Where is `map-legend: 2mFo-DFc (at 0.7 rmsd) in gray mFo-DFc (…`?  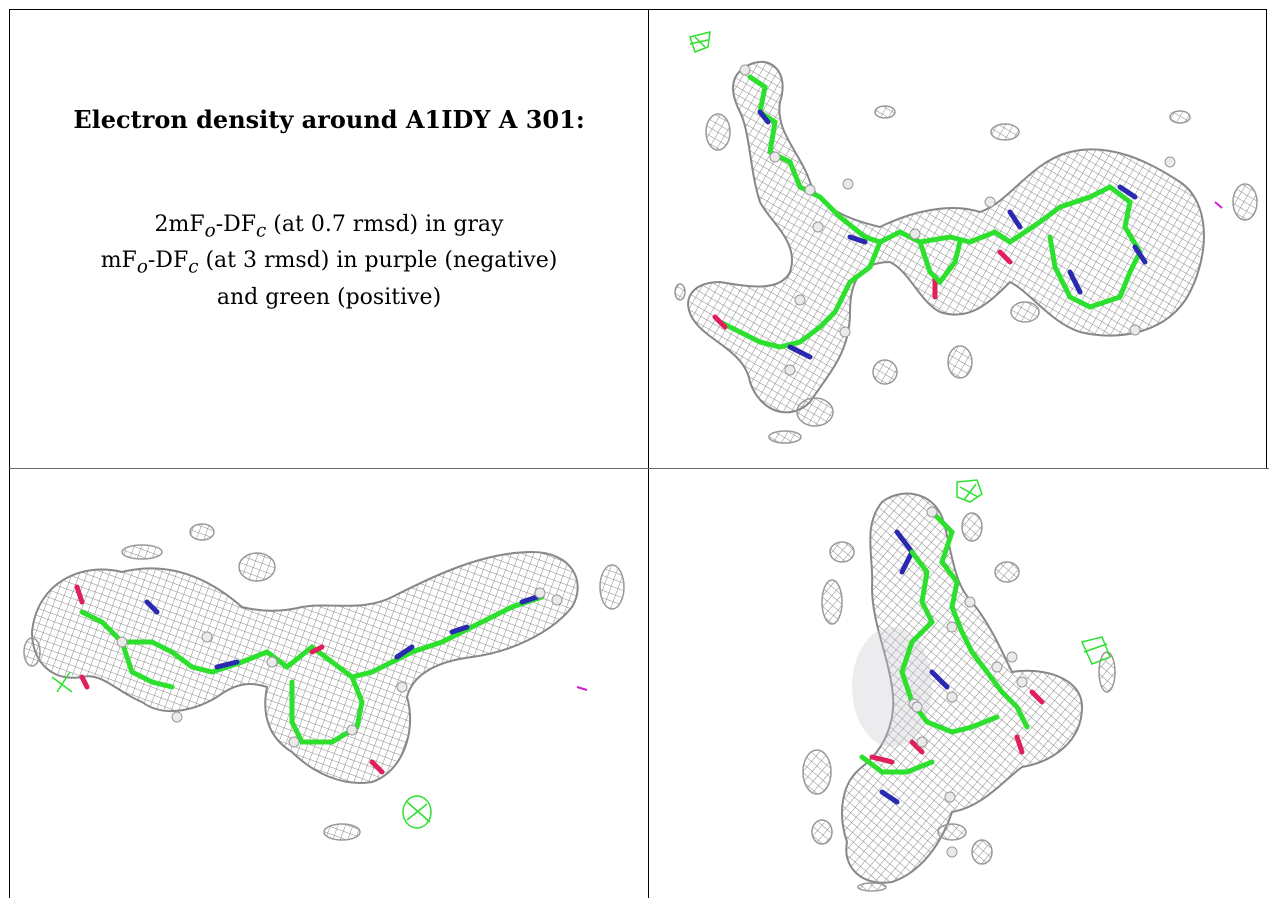
map-legend: 2mFo-DFc (at 0.7 rmsd) in gray mFo-DFc (… is located at coordinates (329, 261).